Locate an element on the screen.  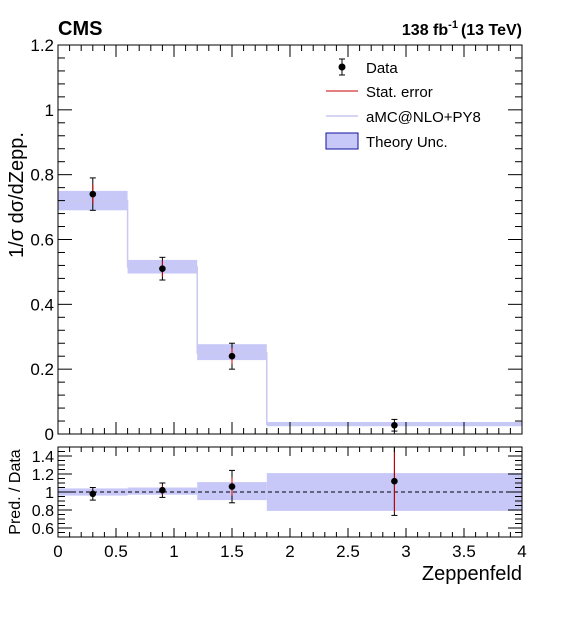
main-y-tick-label: 0.6 is located at coordinates (42, 240).